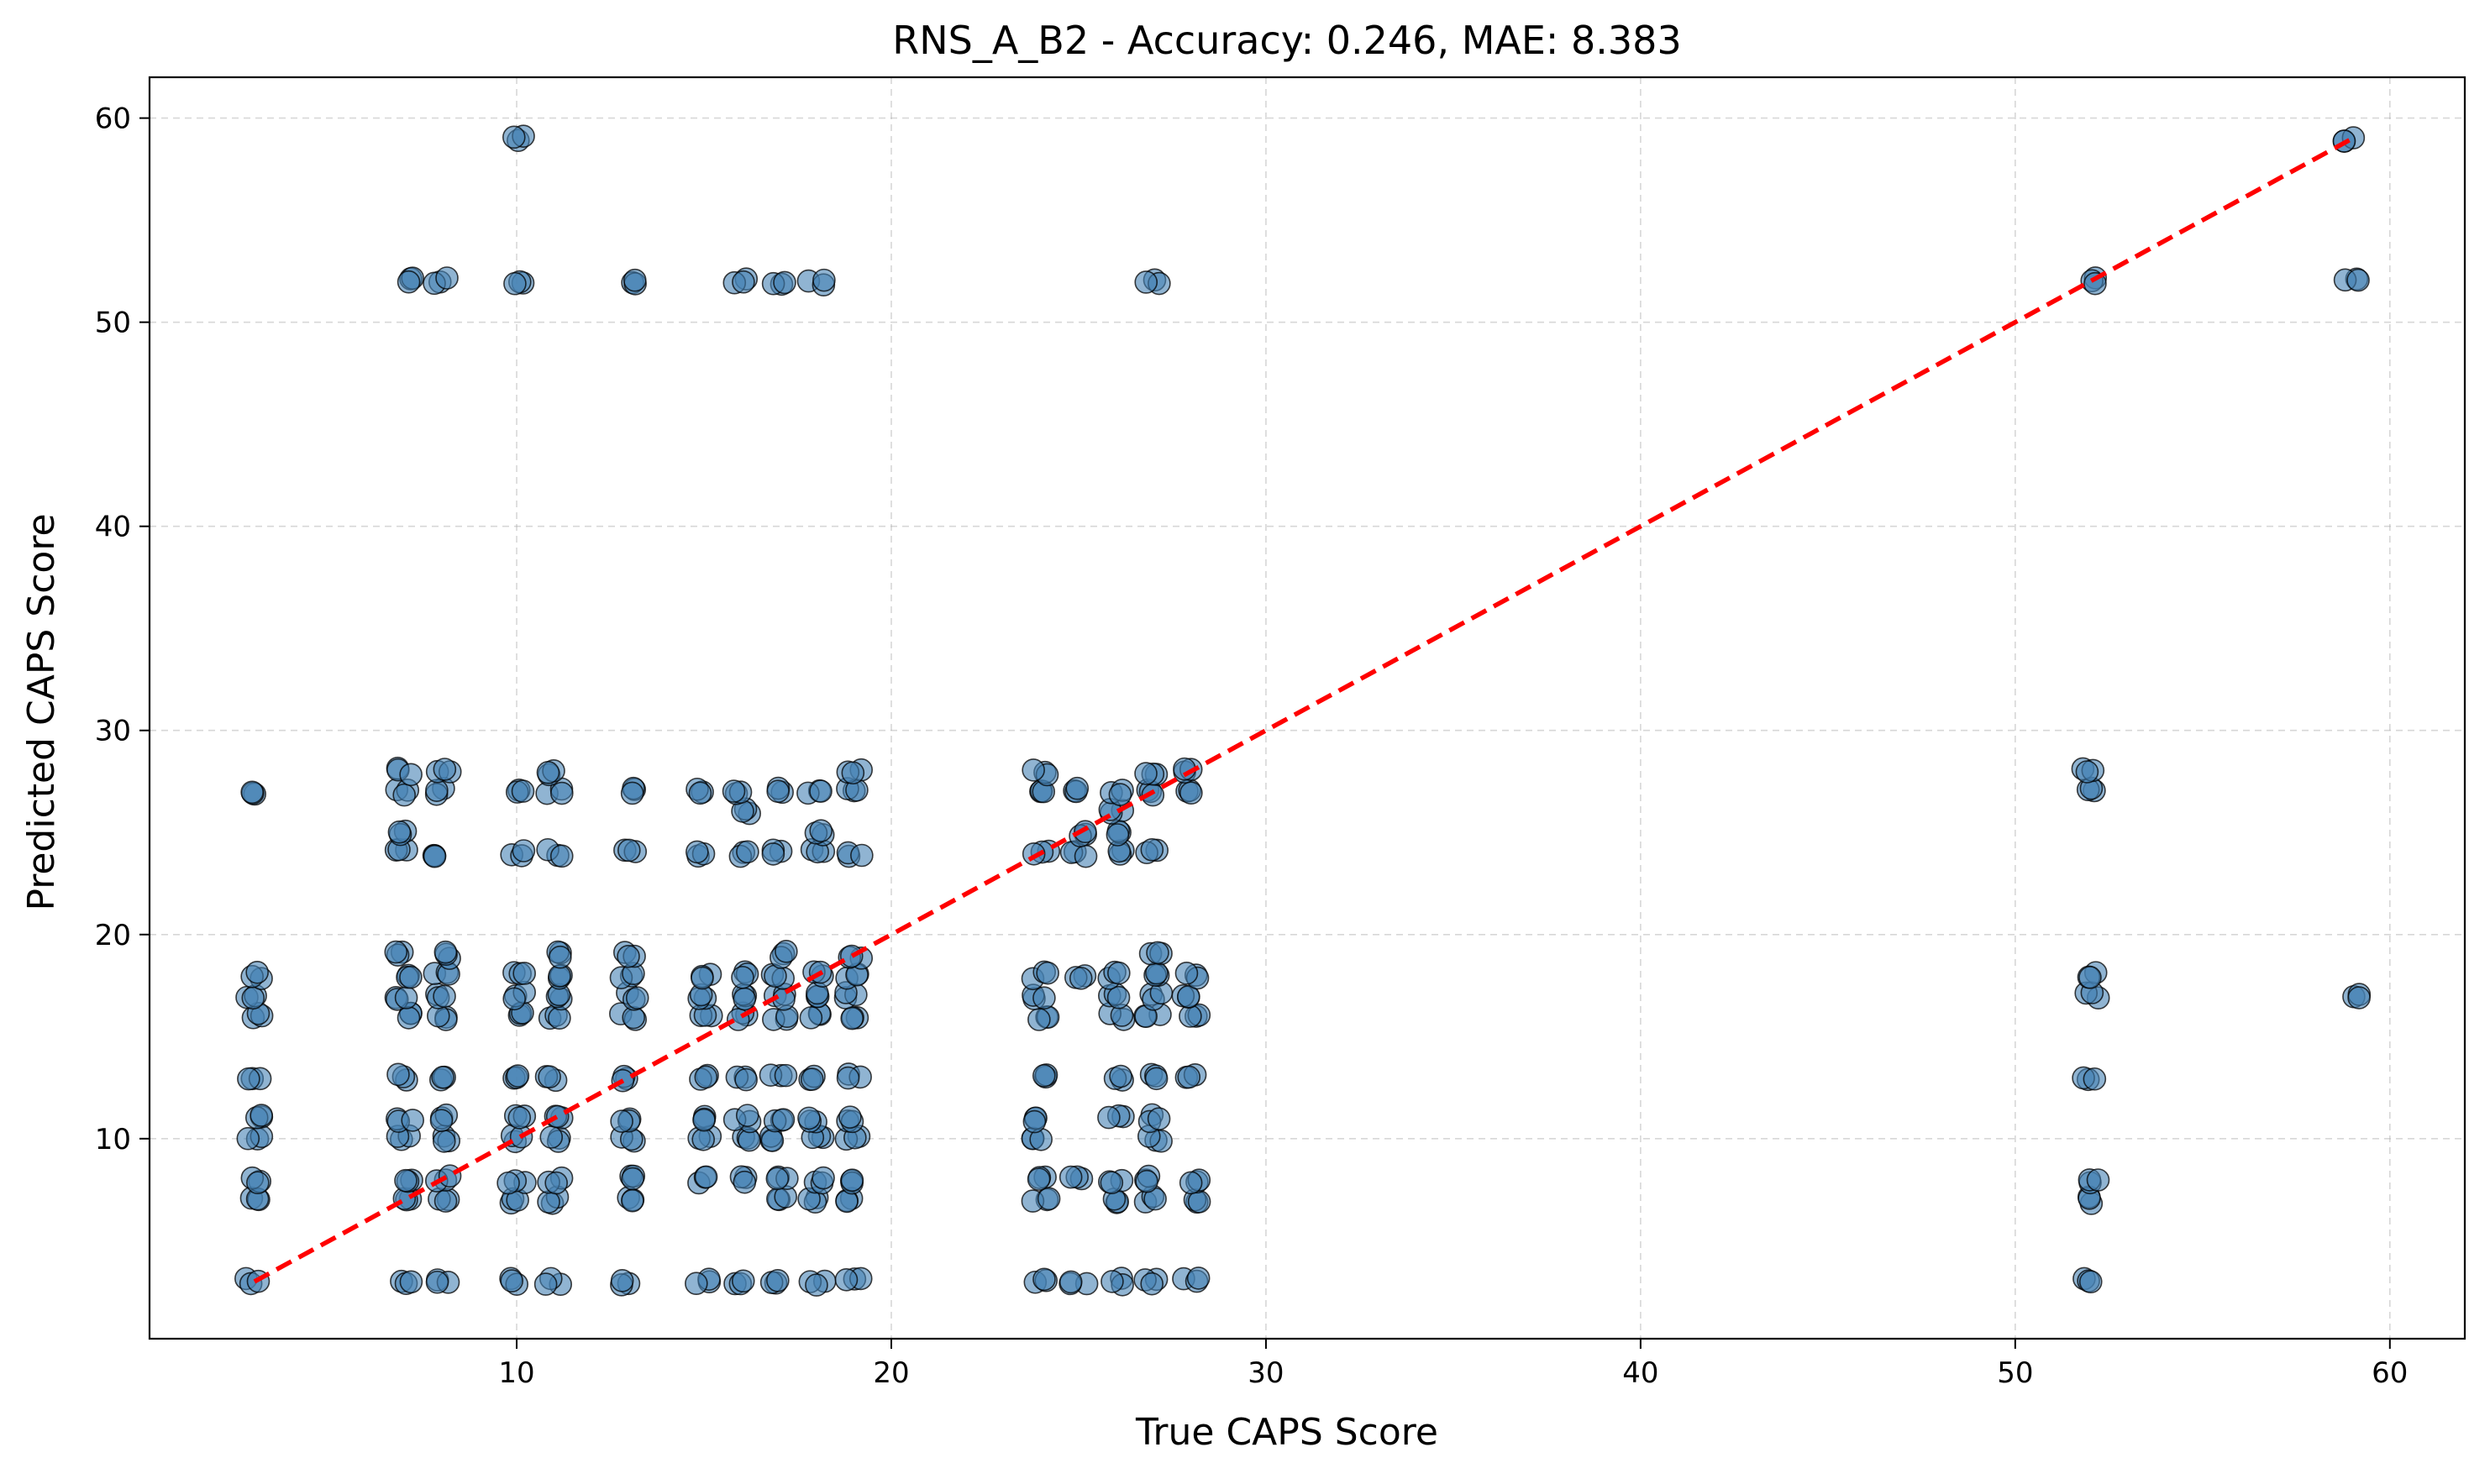  Describe the element at coordinates (113, 323) in the screenshot. I see `y-tick-label: 50` at that location.